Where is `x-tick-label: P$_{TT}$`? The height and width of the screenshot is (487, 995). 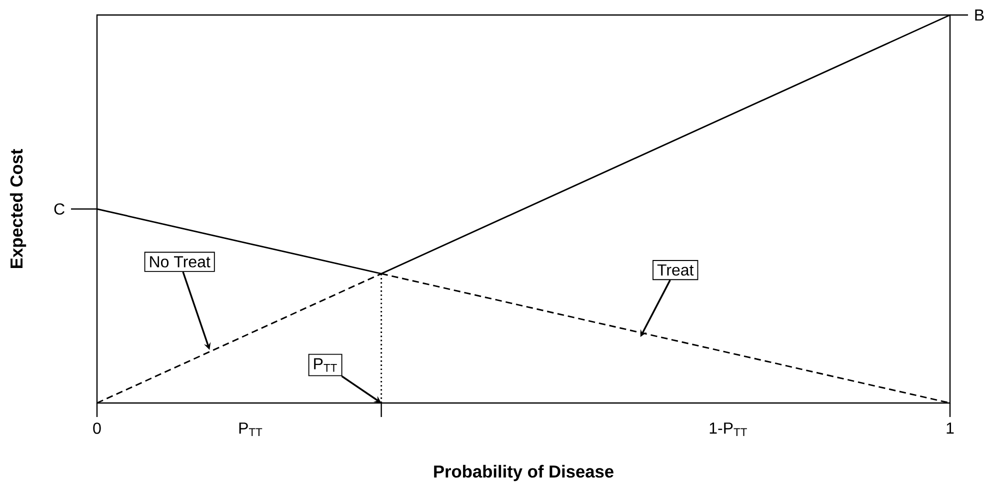
x-tick-label: P$_{TT}$ is located at coordinates (250, 429).